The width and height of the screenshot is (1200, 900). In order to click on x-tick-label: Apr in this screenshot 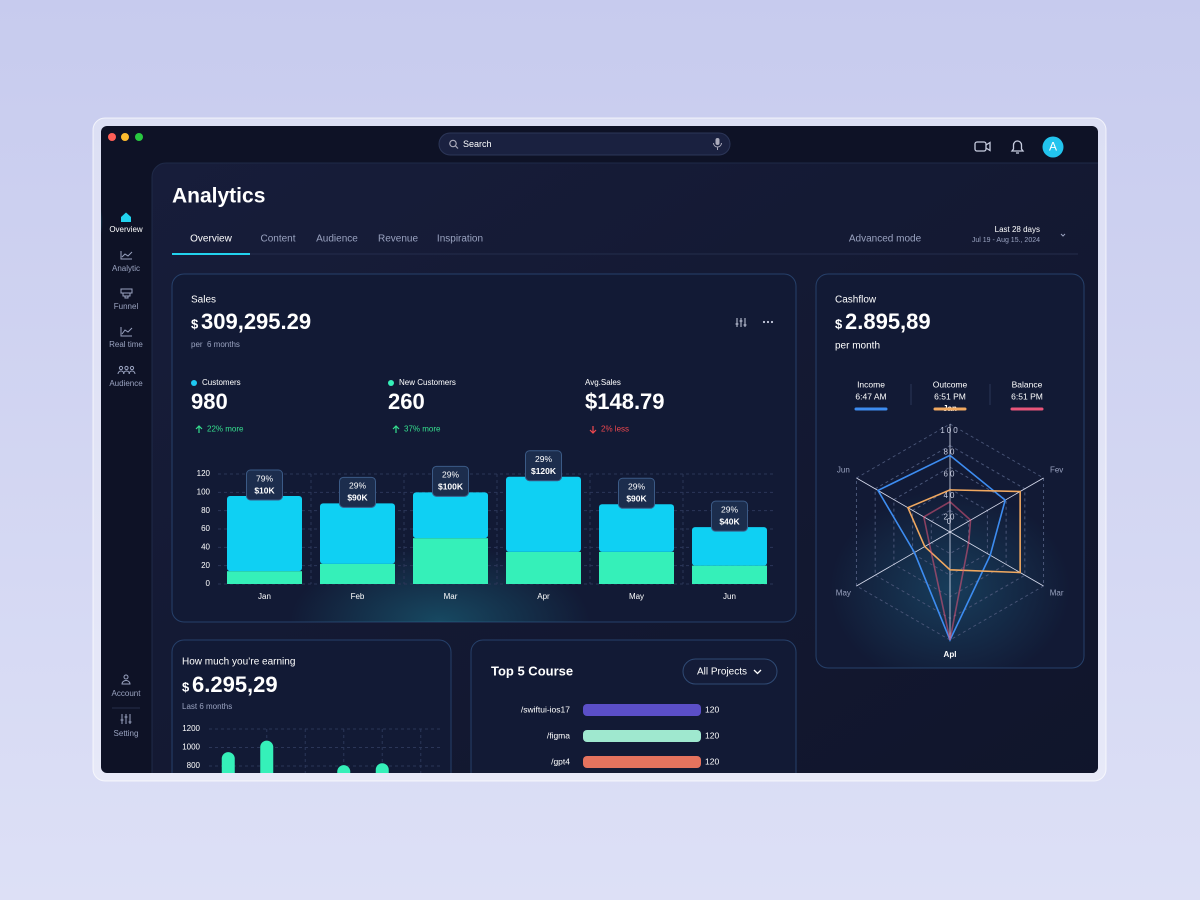, I will do `click(543, 596)`.